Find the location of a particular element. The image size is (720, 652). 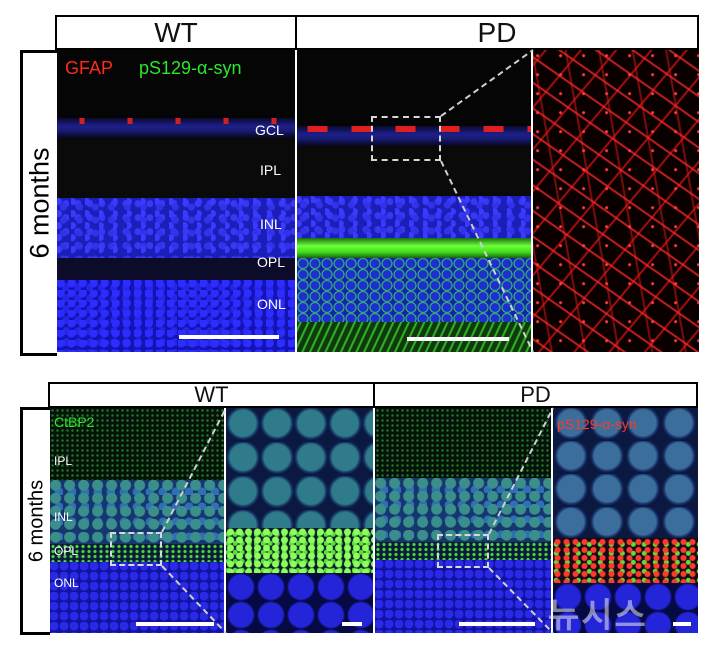

top-header-wt: WT is located at coordinates (176, 32).